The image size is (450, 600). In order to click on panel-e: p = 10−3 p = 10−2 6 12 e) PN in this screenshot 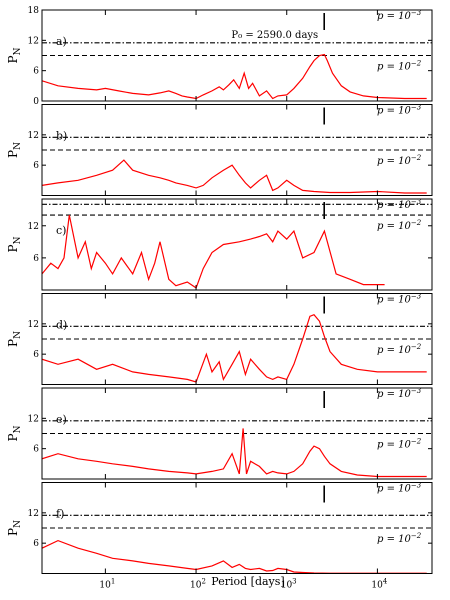, I will do `click(219, 433)`.